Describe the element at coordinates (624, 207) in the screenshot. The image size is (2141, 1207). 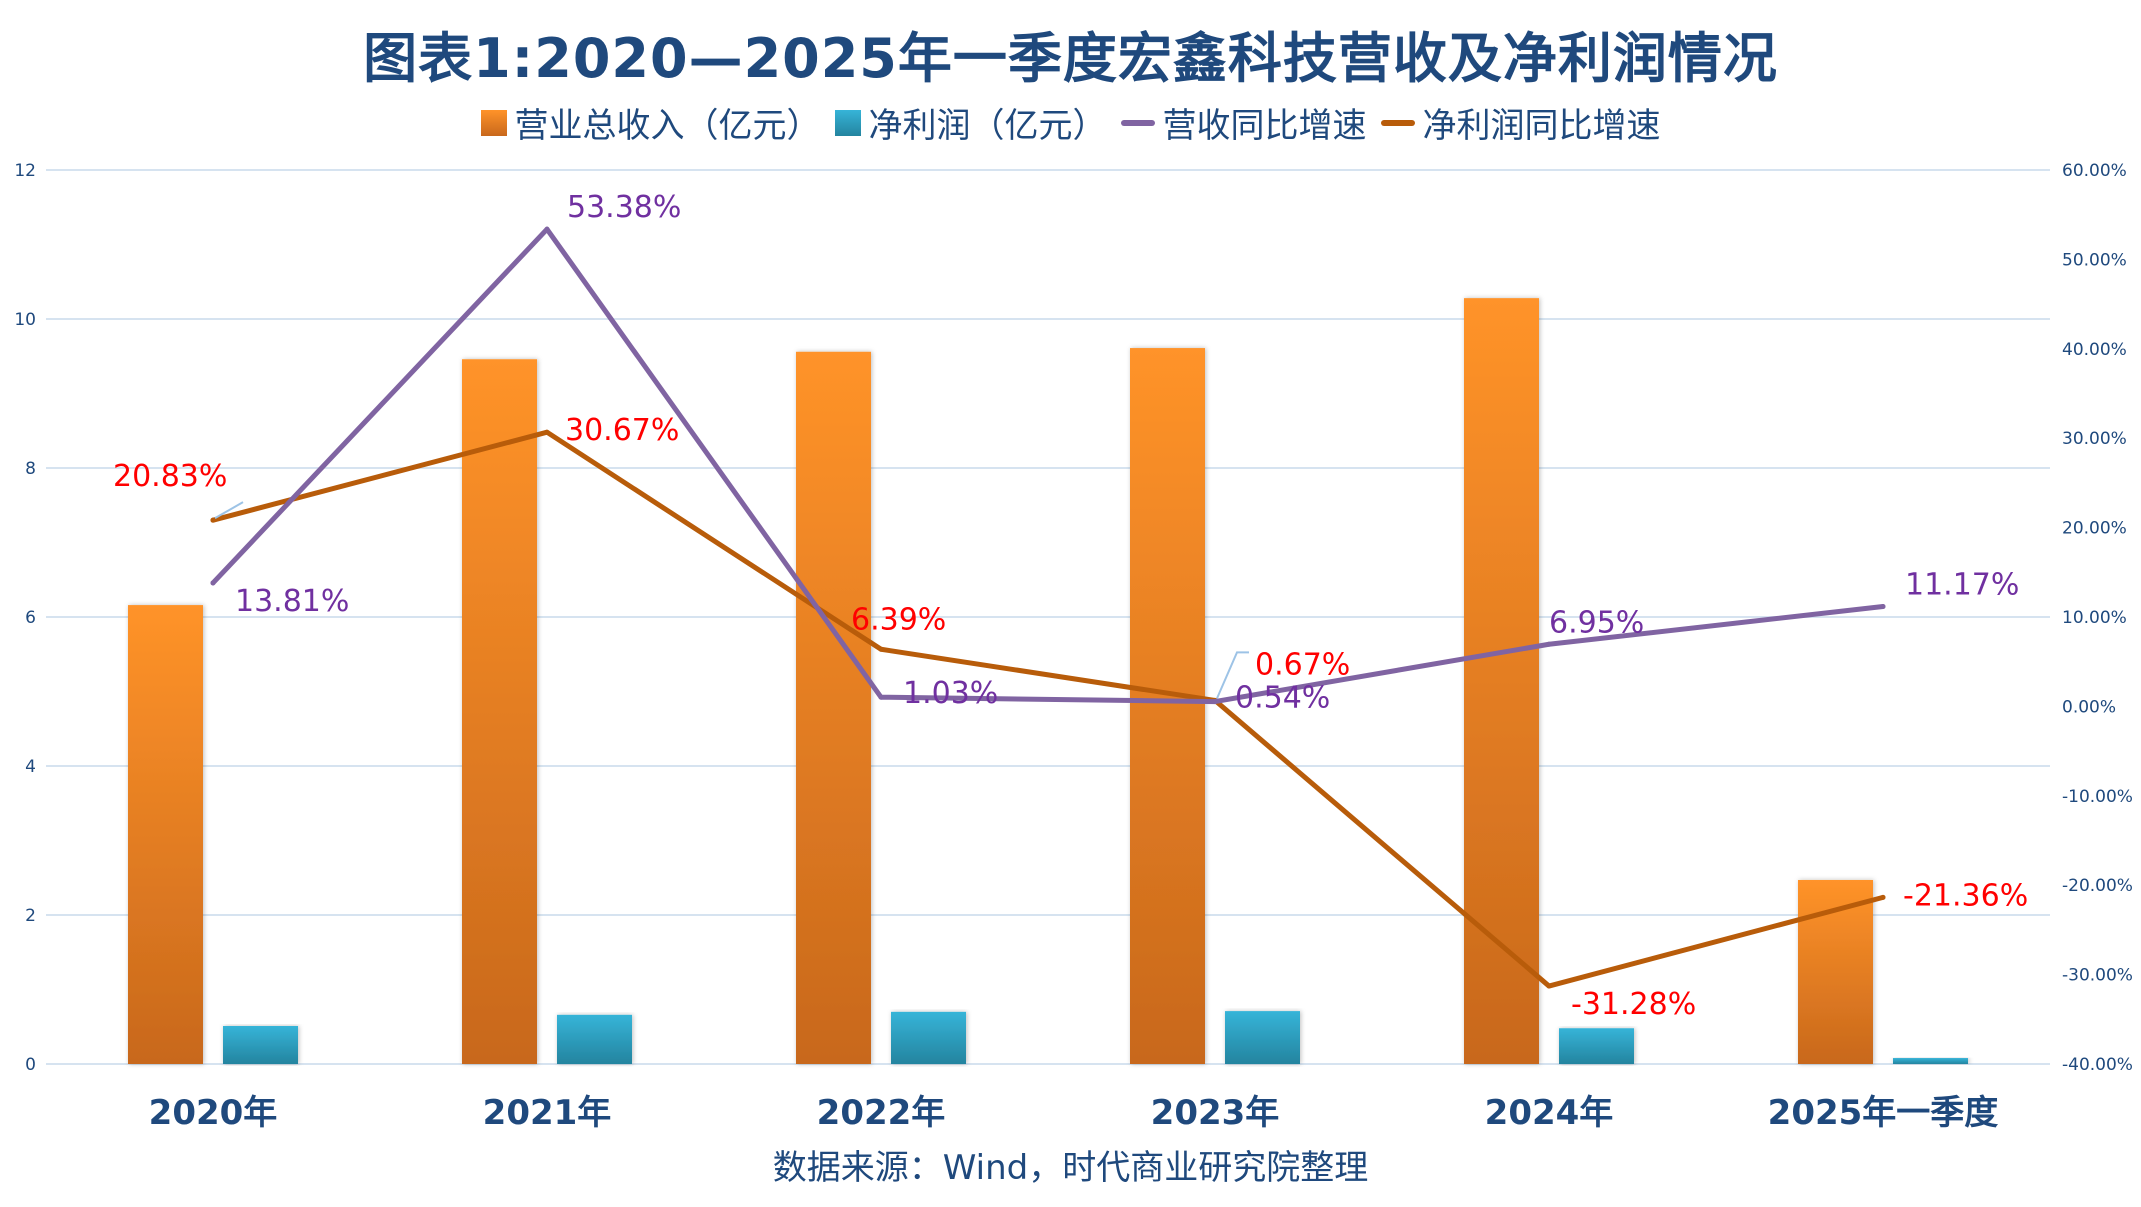
I see `data-label-revenue-growth: 53.38%` at that location.